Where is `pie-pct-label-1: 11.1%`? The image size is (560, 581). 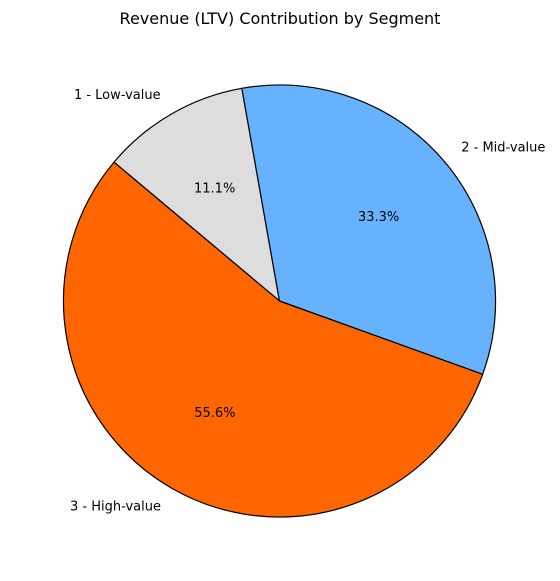 pie-pct-label-1: 11.1% is located at coordinates (214, 188).